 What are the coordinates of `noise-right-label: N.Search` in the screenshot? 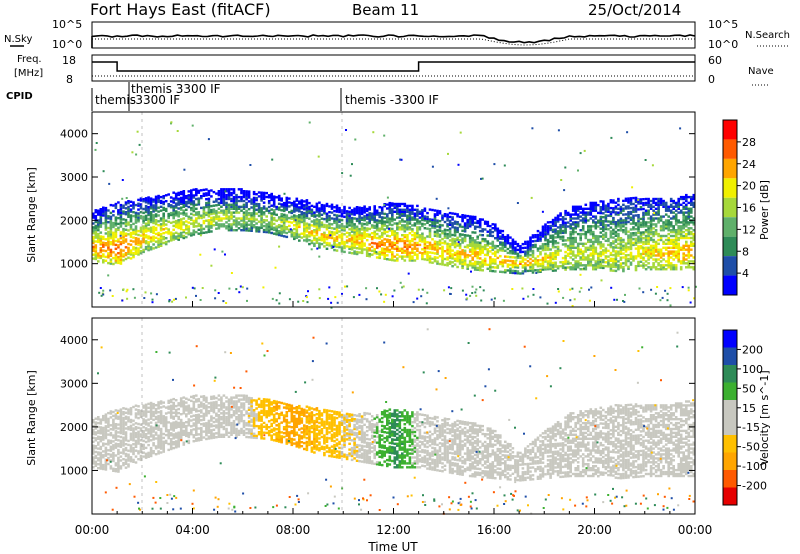 It's located at (767, 35).